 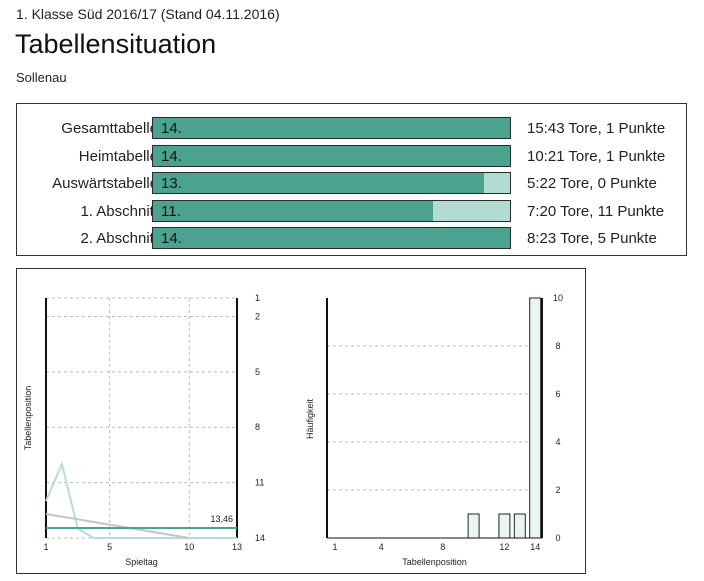 What do you see at coordinates (592, 238) in the screenshot?
I see `goals-points: 8:23 Tore, 5 Punkte` at bounding box center [592, 238].